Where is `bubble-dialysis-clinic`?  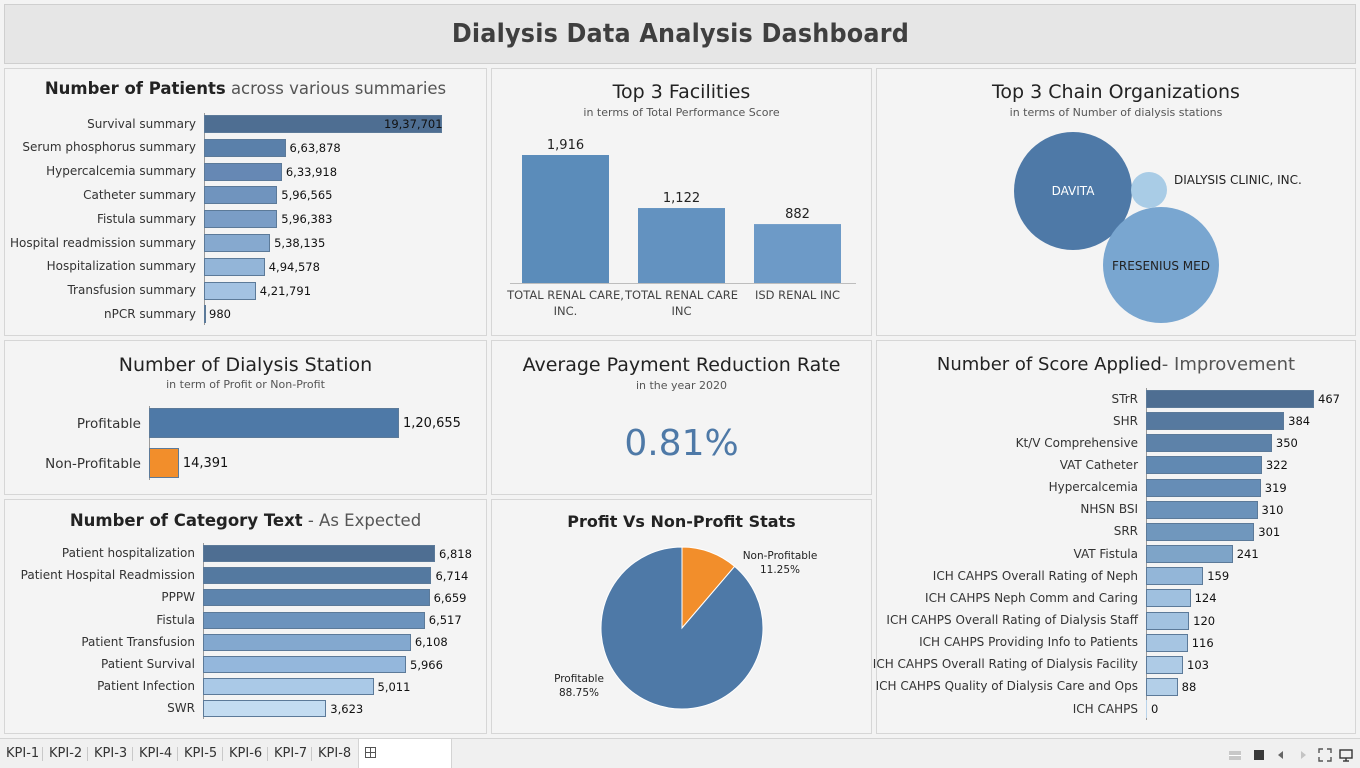 bubble-dialysis-clinic is located at coordinates (1149, 190).